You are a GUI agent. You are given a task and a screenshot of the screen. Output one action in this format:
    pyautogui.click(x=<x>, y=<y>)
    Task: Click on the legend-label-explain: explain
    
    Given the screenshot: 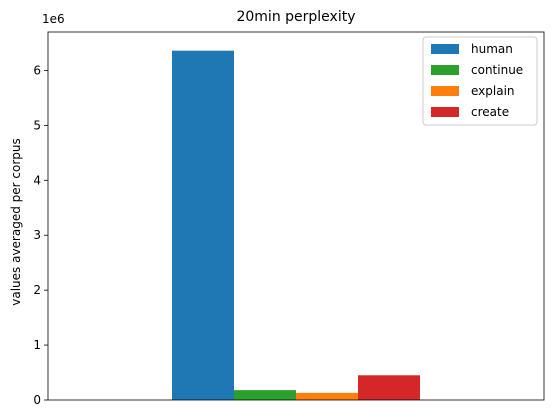 What is the action you would take?
    pyautogui.click(x=493, y=91)
    